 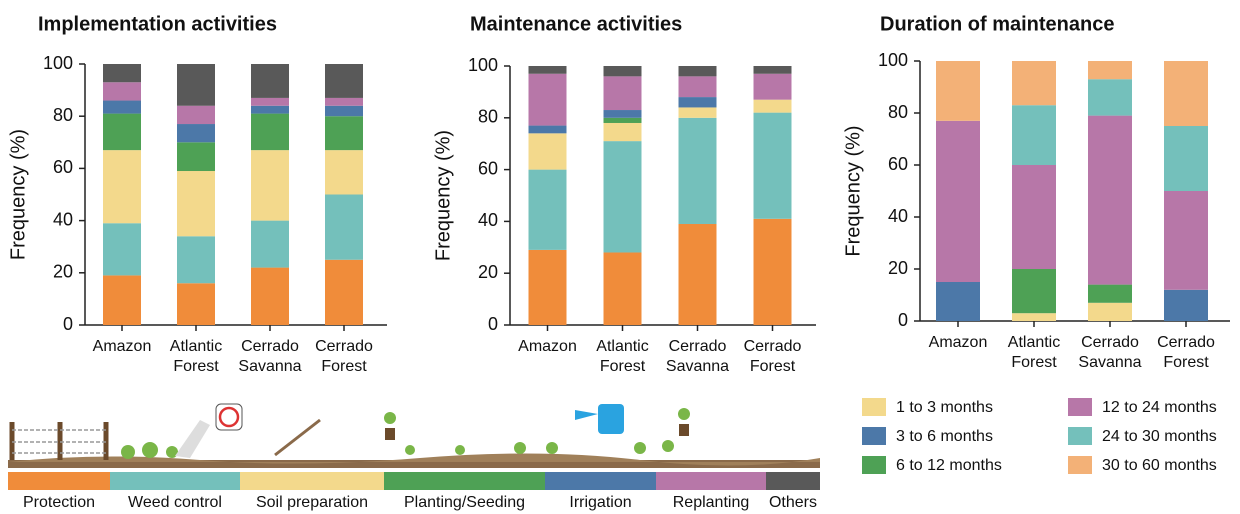 What do you see at coordinates (405, 433) in the screenshot?
I see `plants` at bounding box center [405, 433].